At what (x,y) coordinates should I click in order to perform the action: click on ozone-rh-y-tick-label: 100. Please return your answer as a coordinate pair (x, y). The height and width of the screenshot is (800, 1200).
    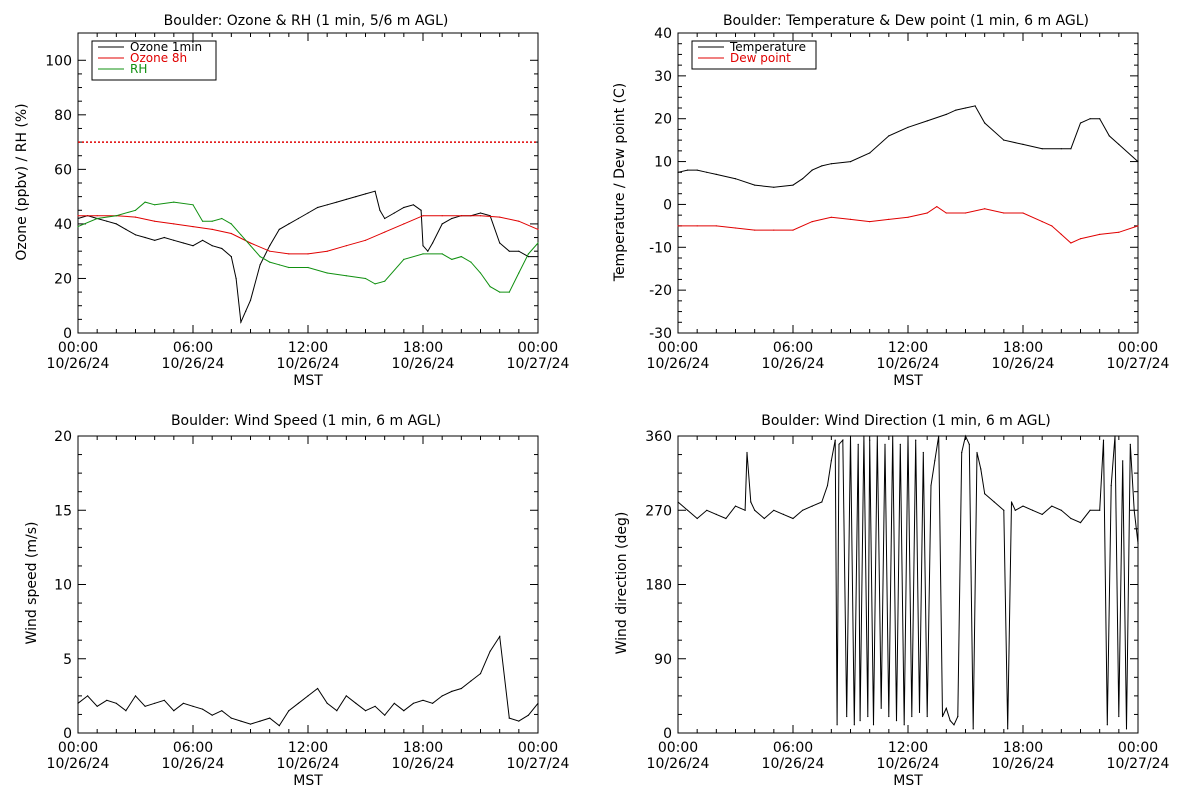
    Looking at the image, I should click on (58, 61).